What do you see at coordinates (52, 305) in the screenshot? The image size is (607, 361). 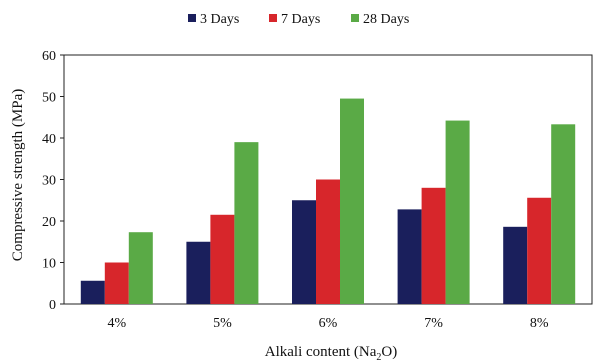 I see `y-tick-label: 0` at bounding box center [52, 305].